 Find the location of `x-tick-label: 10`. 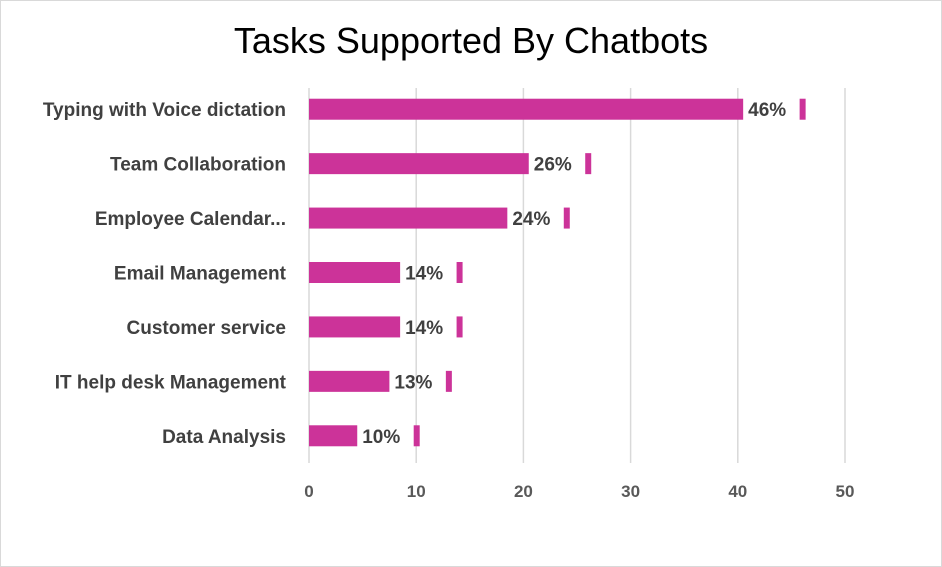

x-tick-label: 10 is located at coordinates (416, 491).